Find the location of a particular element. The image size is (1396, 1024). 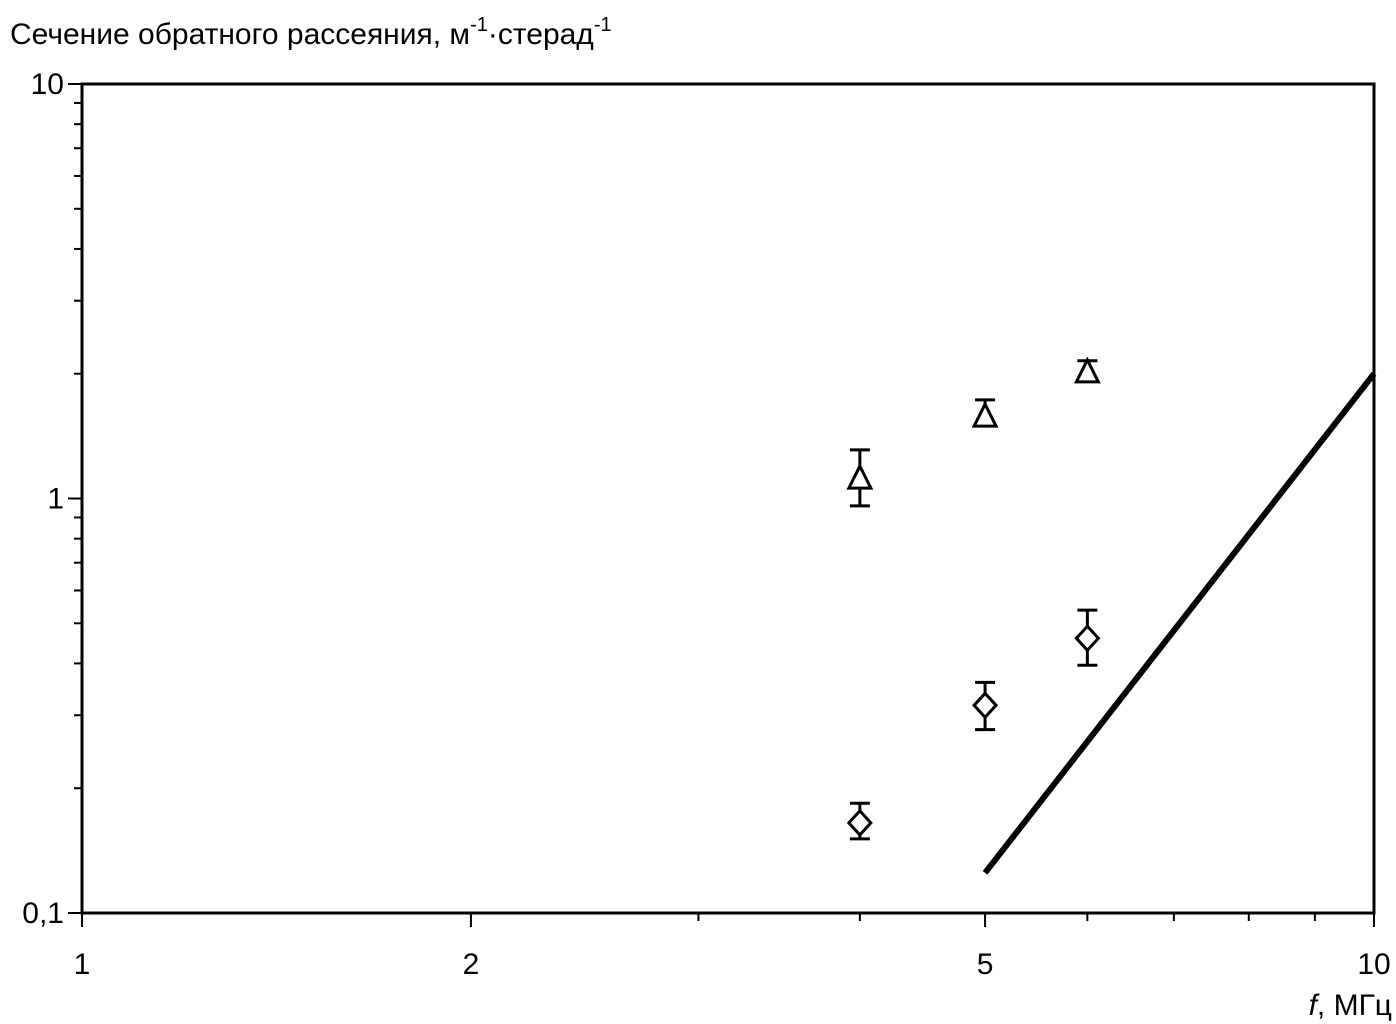

x-axis-title-unit: , МГц is located at coordinates (1354, 1005).